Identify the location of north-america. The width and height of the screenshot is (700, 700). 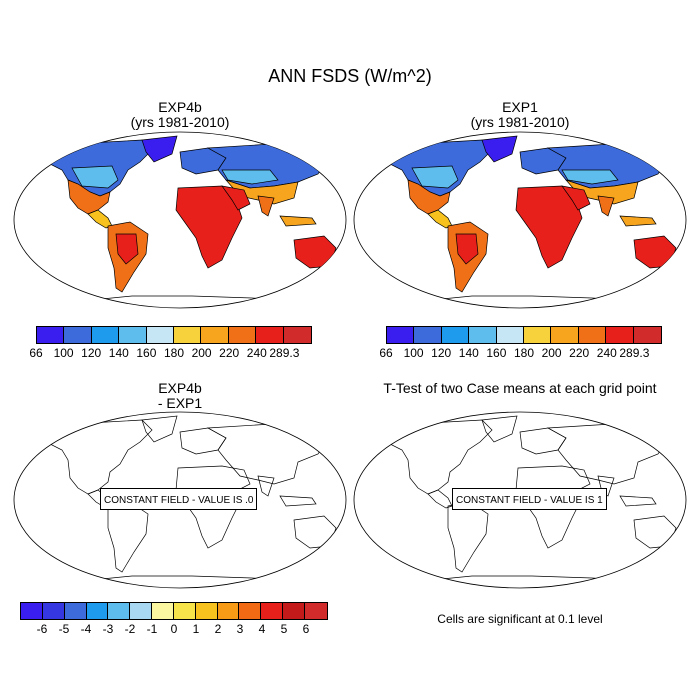
(97, 457).